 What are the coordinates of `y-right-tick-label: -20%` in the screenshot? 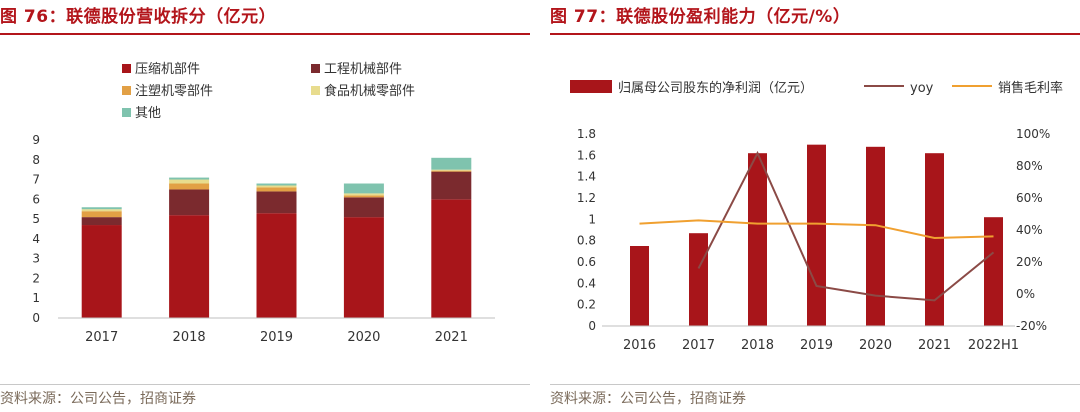 It's located at (1031, 326).